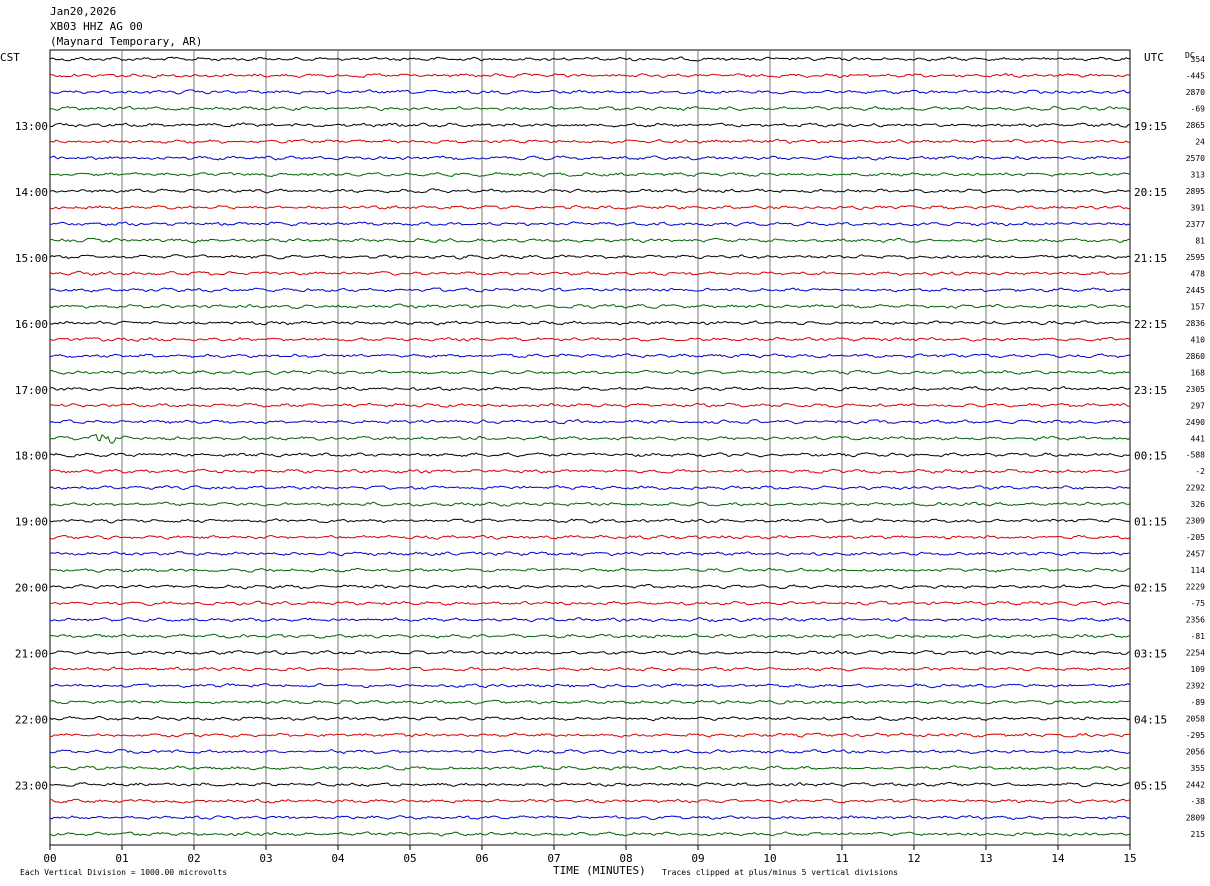  I want to click on dc-offset-label: 2445, so click(1195, 290).